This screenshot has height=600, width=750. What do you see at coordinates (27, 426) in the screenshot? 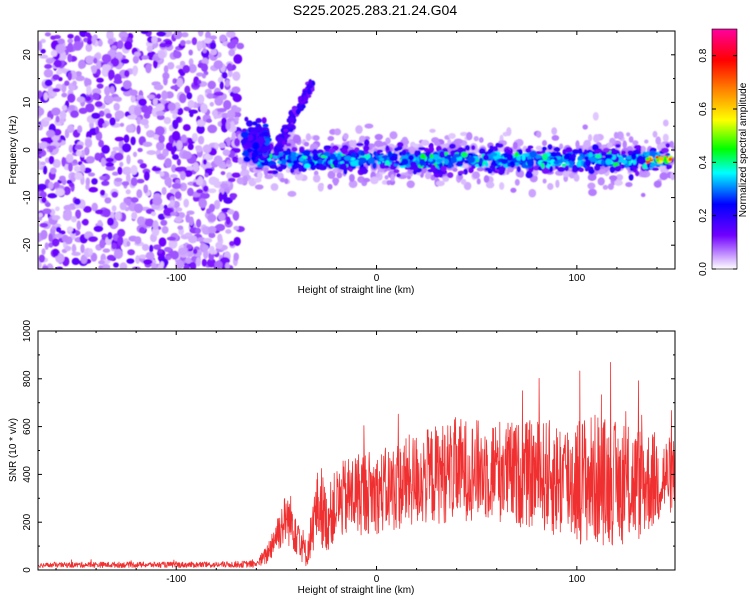
I see `y-tick-label: 600` at bounding box center [27, 426].